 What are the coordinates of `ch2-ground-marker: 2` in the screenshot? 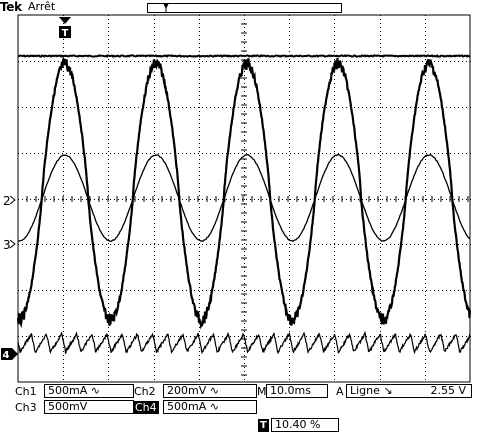 It's located at (9, 201).